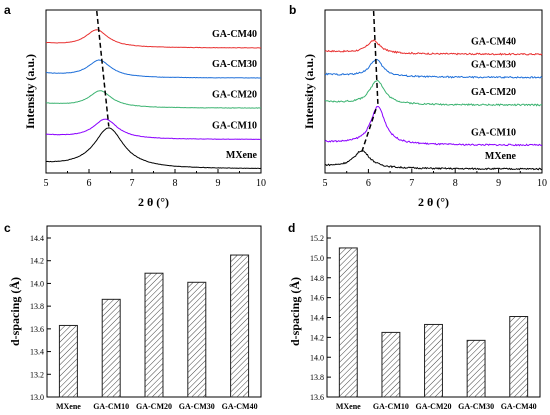 This screenshot has width=550, height=415. I want to click on panel-letter-b: b, so click(292, 10).